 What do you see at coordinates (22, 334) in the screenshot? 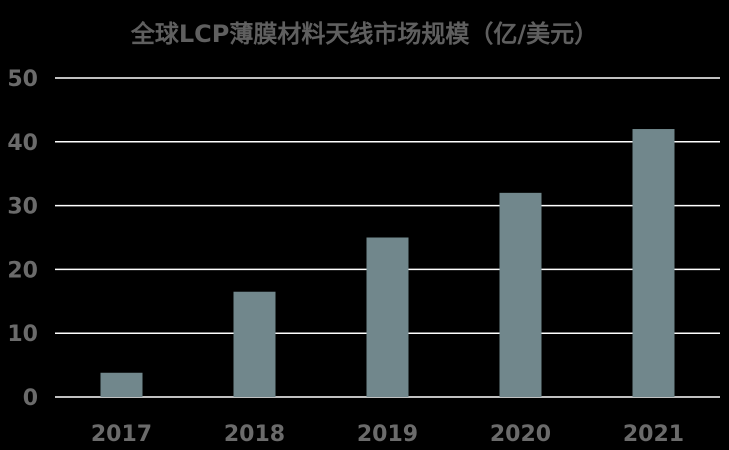
I see `y-tick-label: 10` at bounding box center [22, 334].